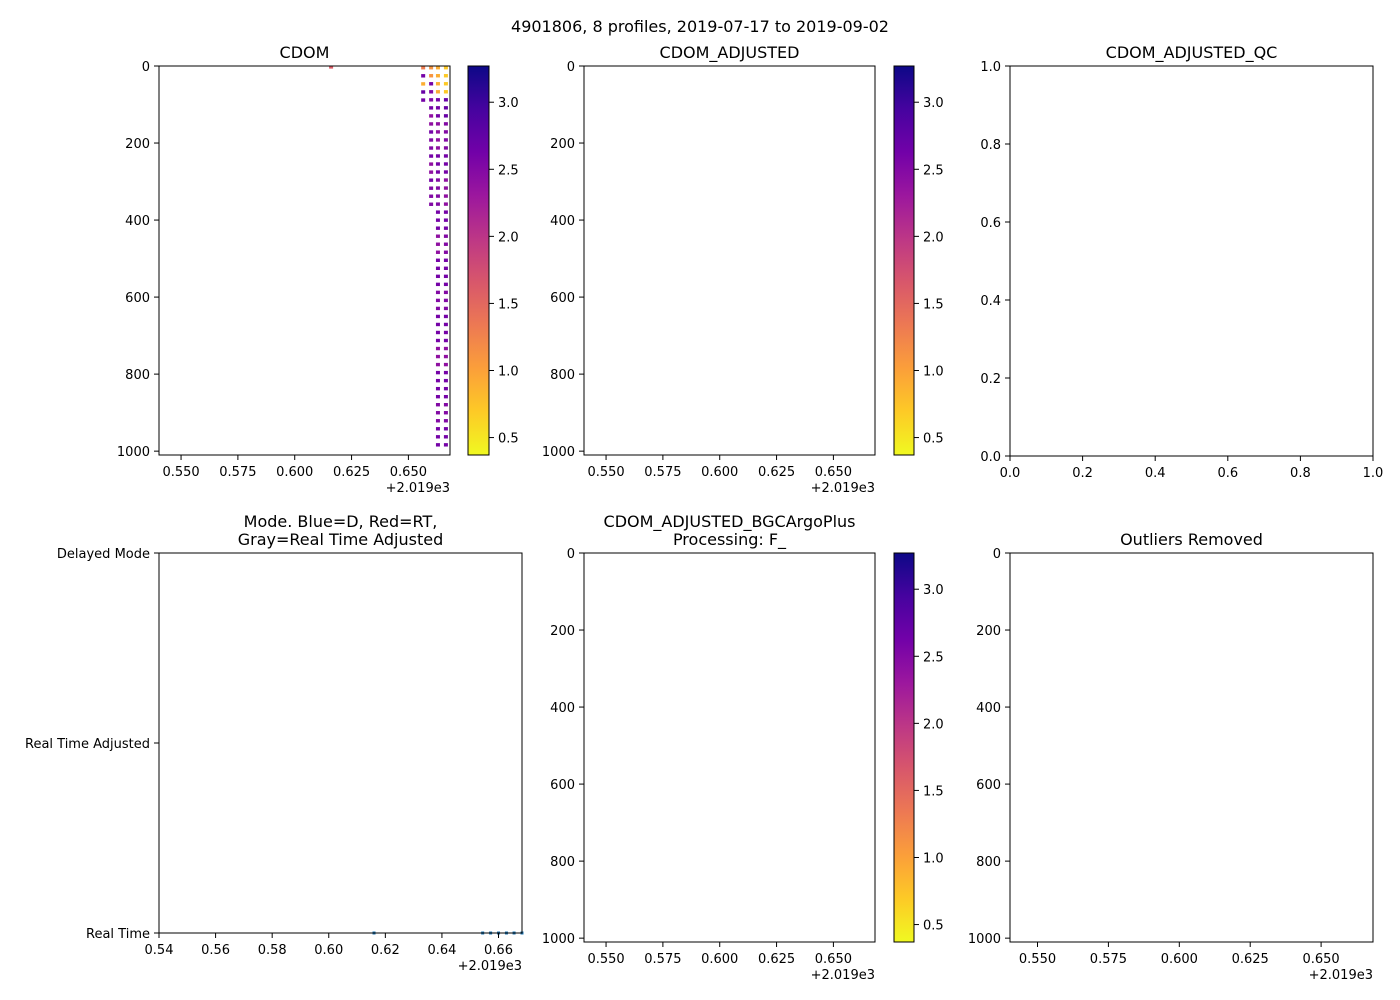  Describe the element at coordinates (729, 260) in the screenshot. I see `cdom_adjusted-axes-frame` at that location.